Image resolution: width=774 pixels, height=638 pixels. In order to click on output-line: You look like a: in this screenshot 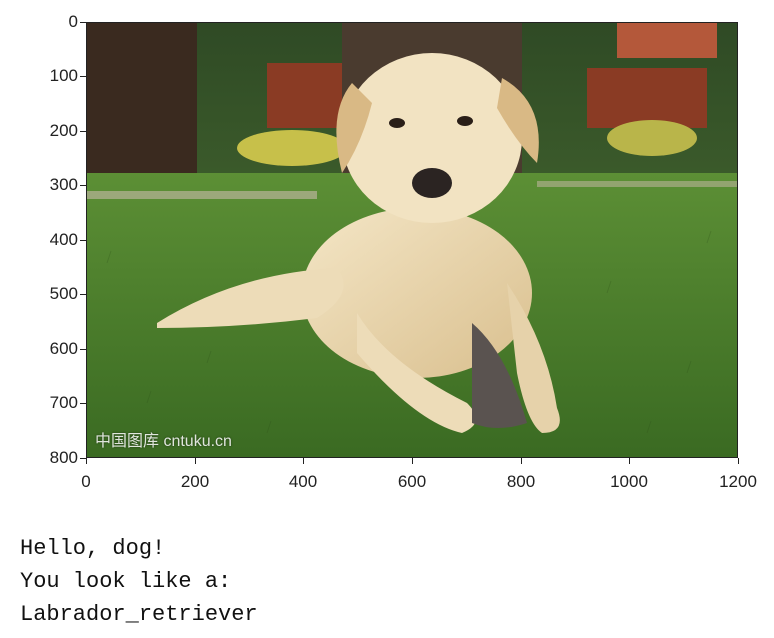, I will do `click(126, 581)`.